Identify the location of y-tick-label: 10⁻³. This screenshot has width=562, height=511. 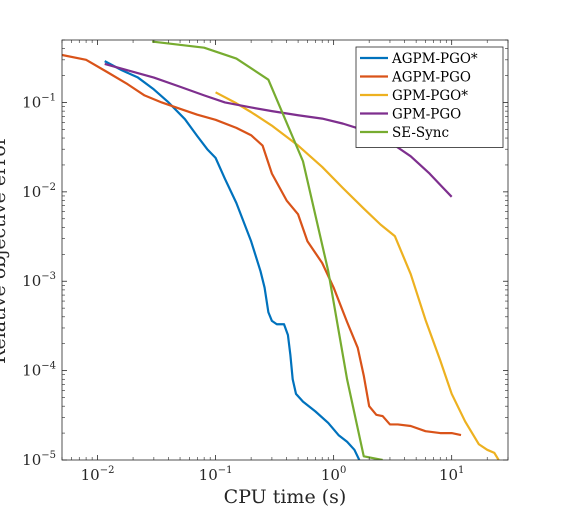
(39, 280).